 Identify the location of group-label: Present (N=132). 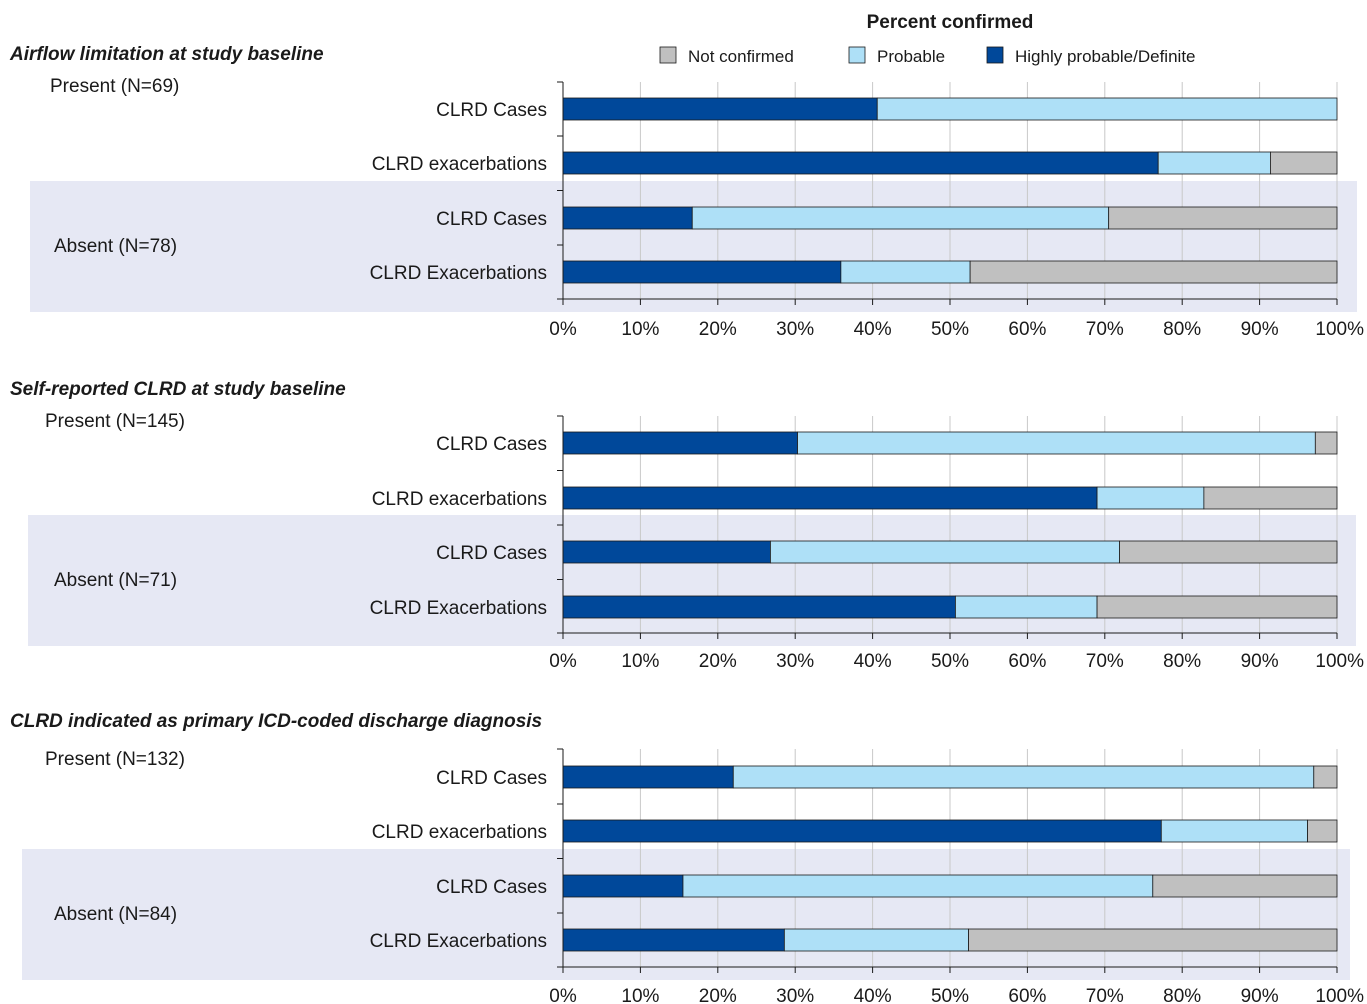
(115, 759).